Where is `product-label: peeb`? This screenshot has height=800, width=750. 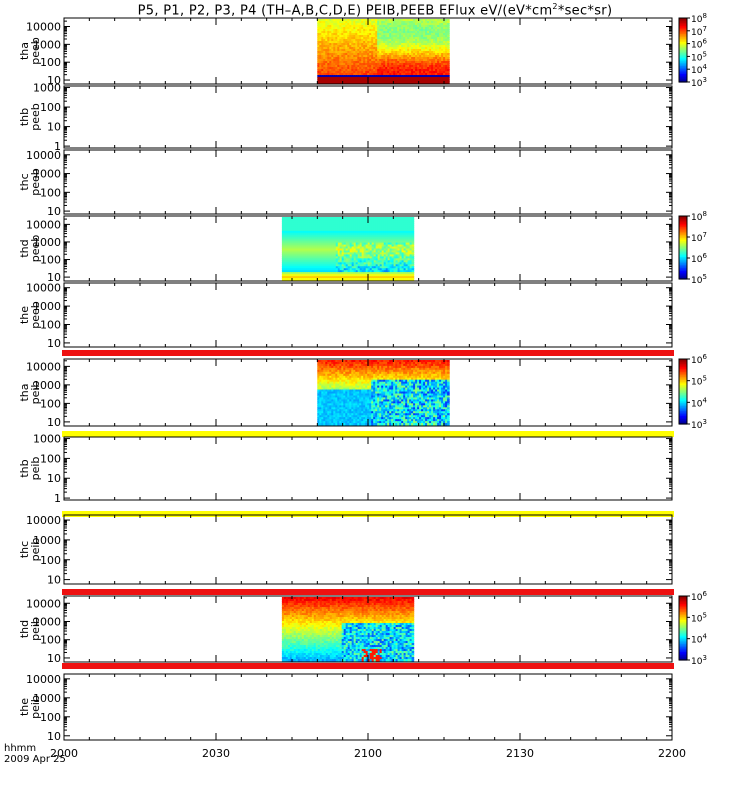 product-label: peeb is located at coordinates (35, 51).